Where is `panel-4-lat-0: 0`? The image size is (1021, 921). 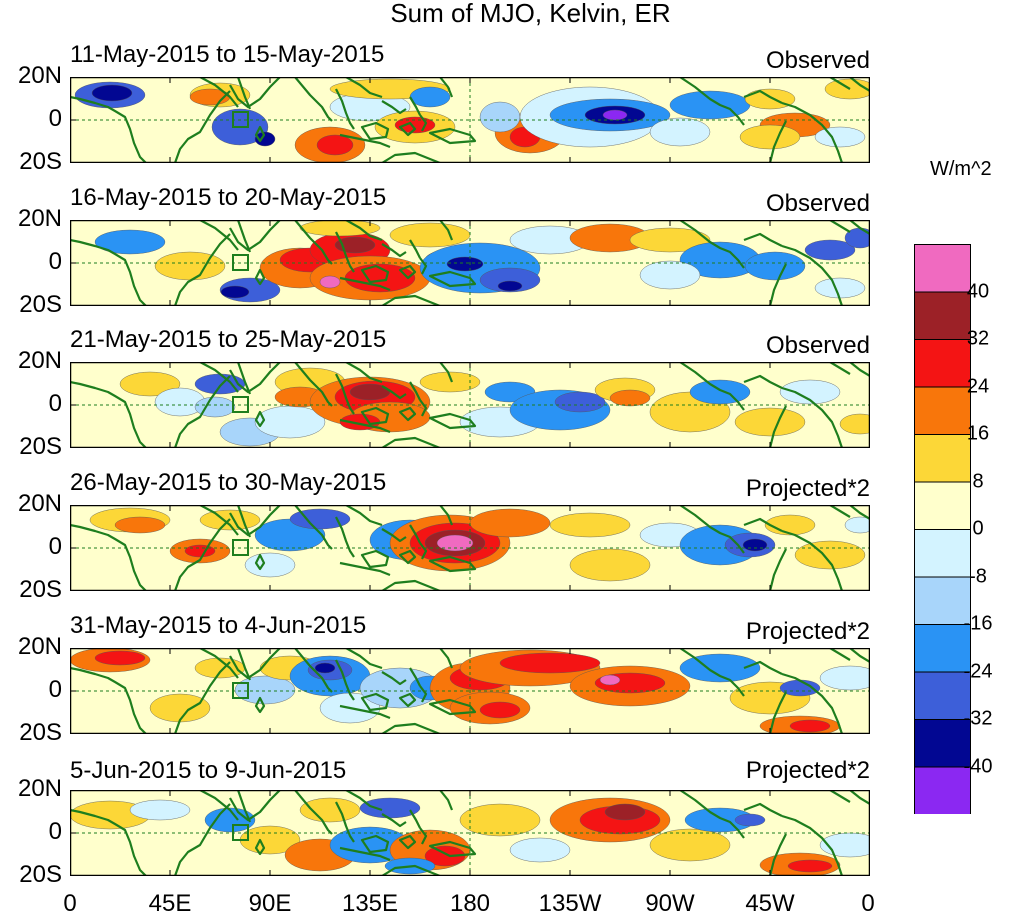
panel-4-lat-0: 0 is located at coordinates (55, 546).